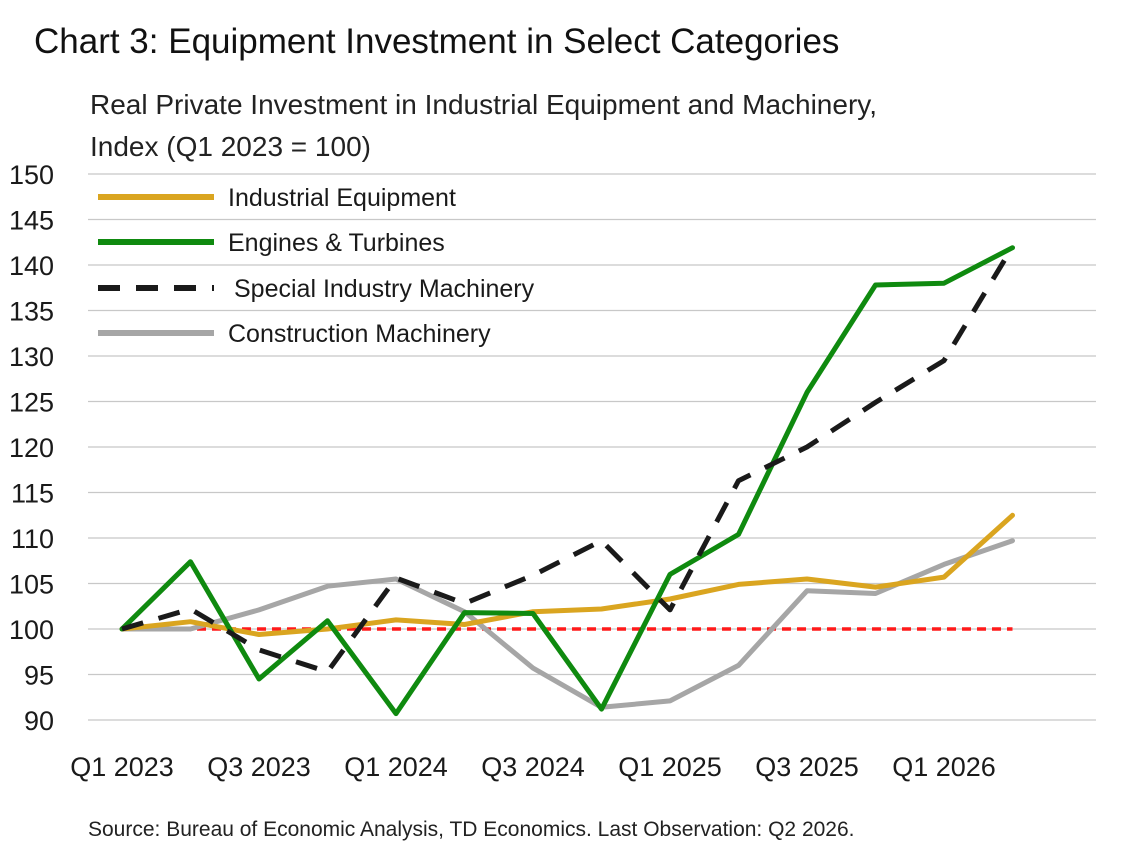 The height and width of the screenshot is (852, 1140). What do you see at coordinates (359, 334) in the screenshot?
I see `legend-label: Construction Machinery` at bounding box center [359, 334].